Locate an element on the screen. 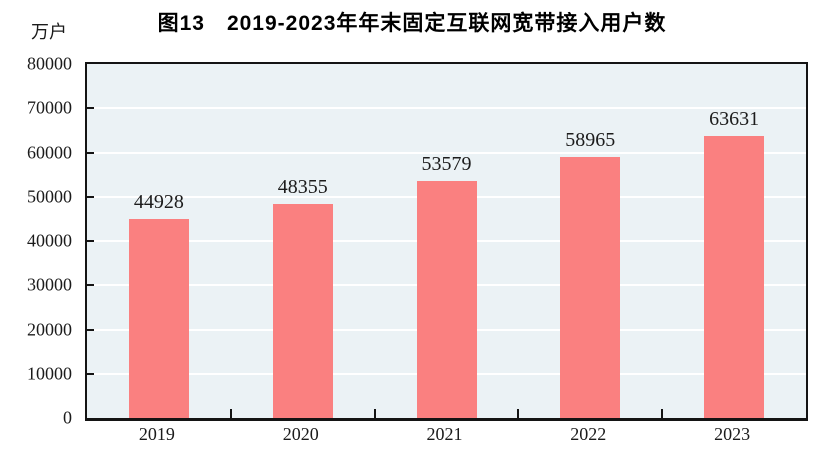 This screenshot has width=824, height=467. y-axis-tick-label: 40000 is located at coordinates (49, 240).